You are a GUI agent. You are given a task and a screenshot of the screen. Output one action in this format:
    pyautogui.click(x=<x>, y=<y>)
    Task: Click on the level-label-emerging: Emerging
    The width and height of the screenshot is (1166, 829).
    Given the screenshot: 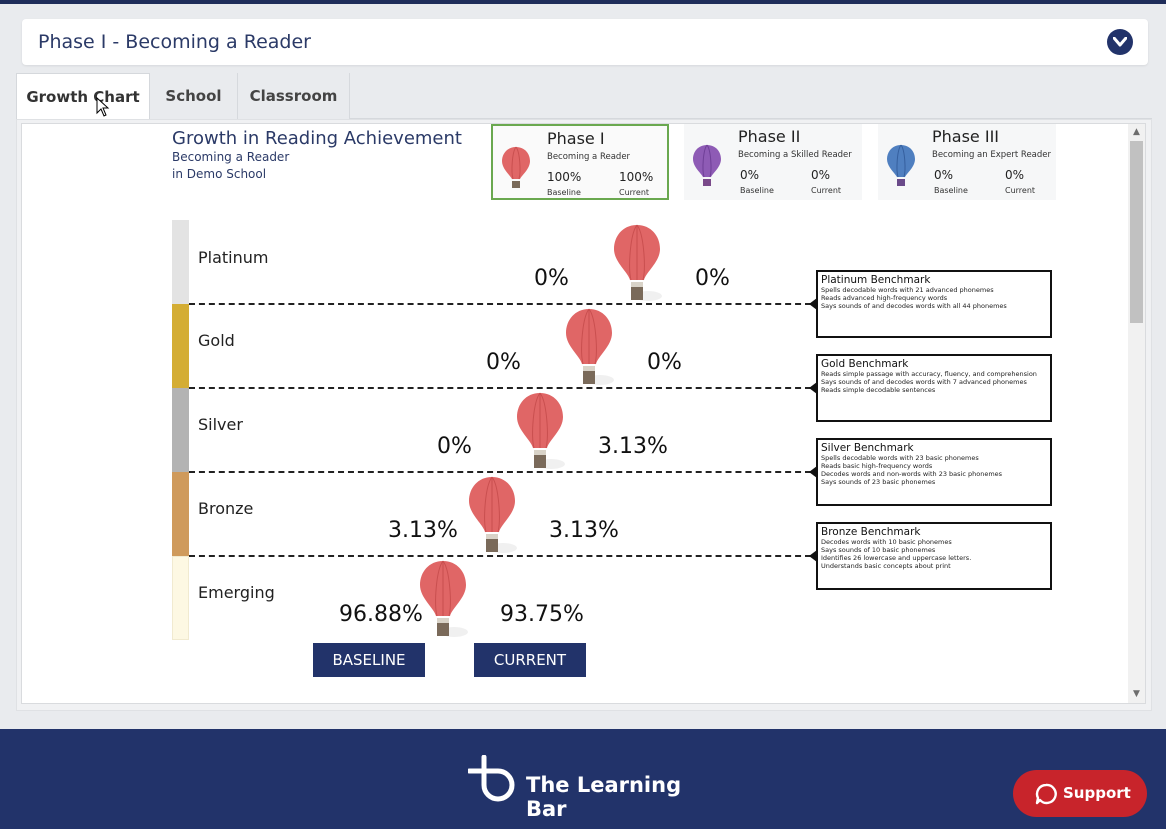 What is the action you would take?
    pyautogui.click(x=236, y=592)
    